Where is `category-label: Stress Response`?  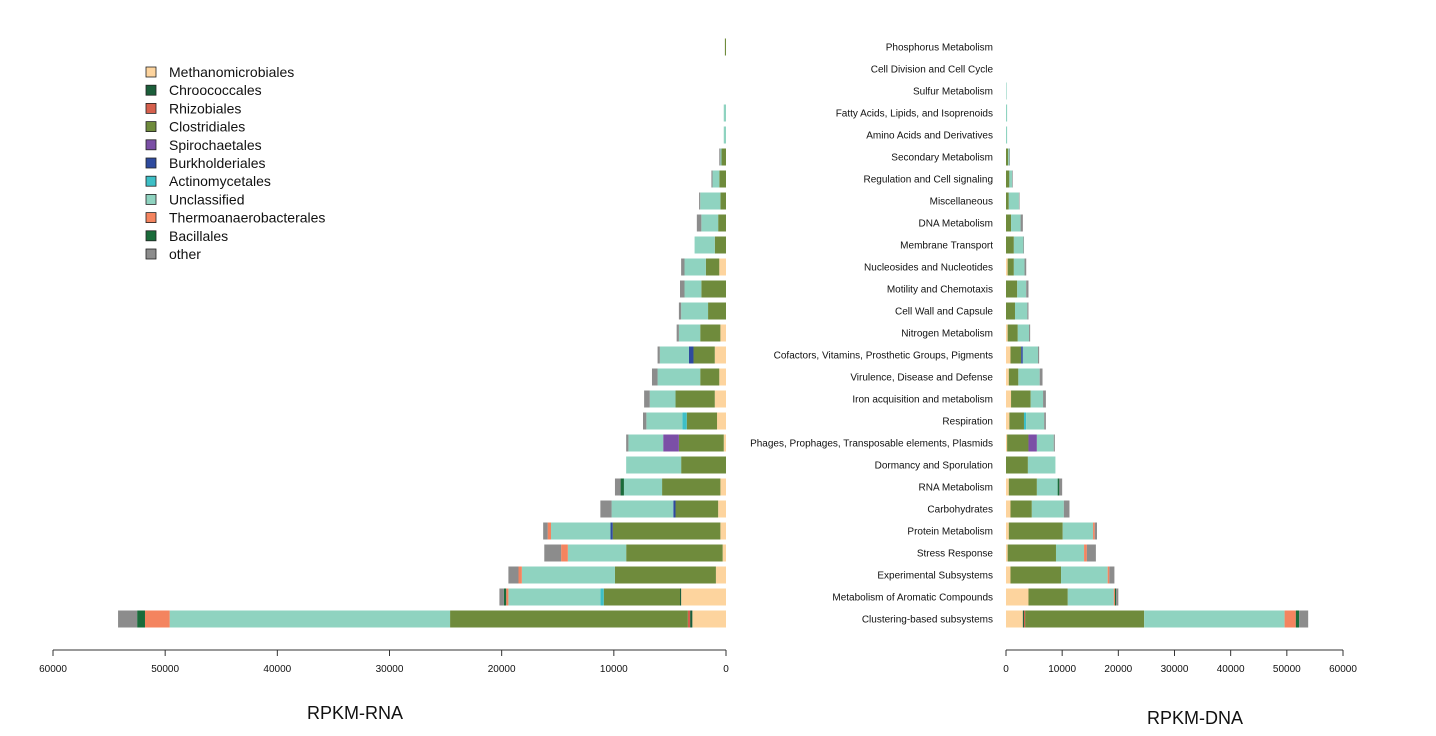 category-label: Stress Response is located at coordinates (955, 554).